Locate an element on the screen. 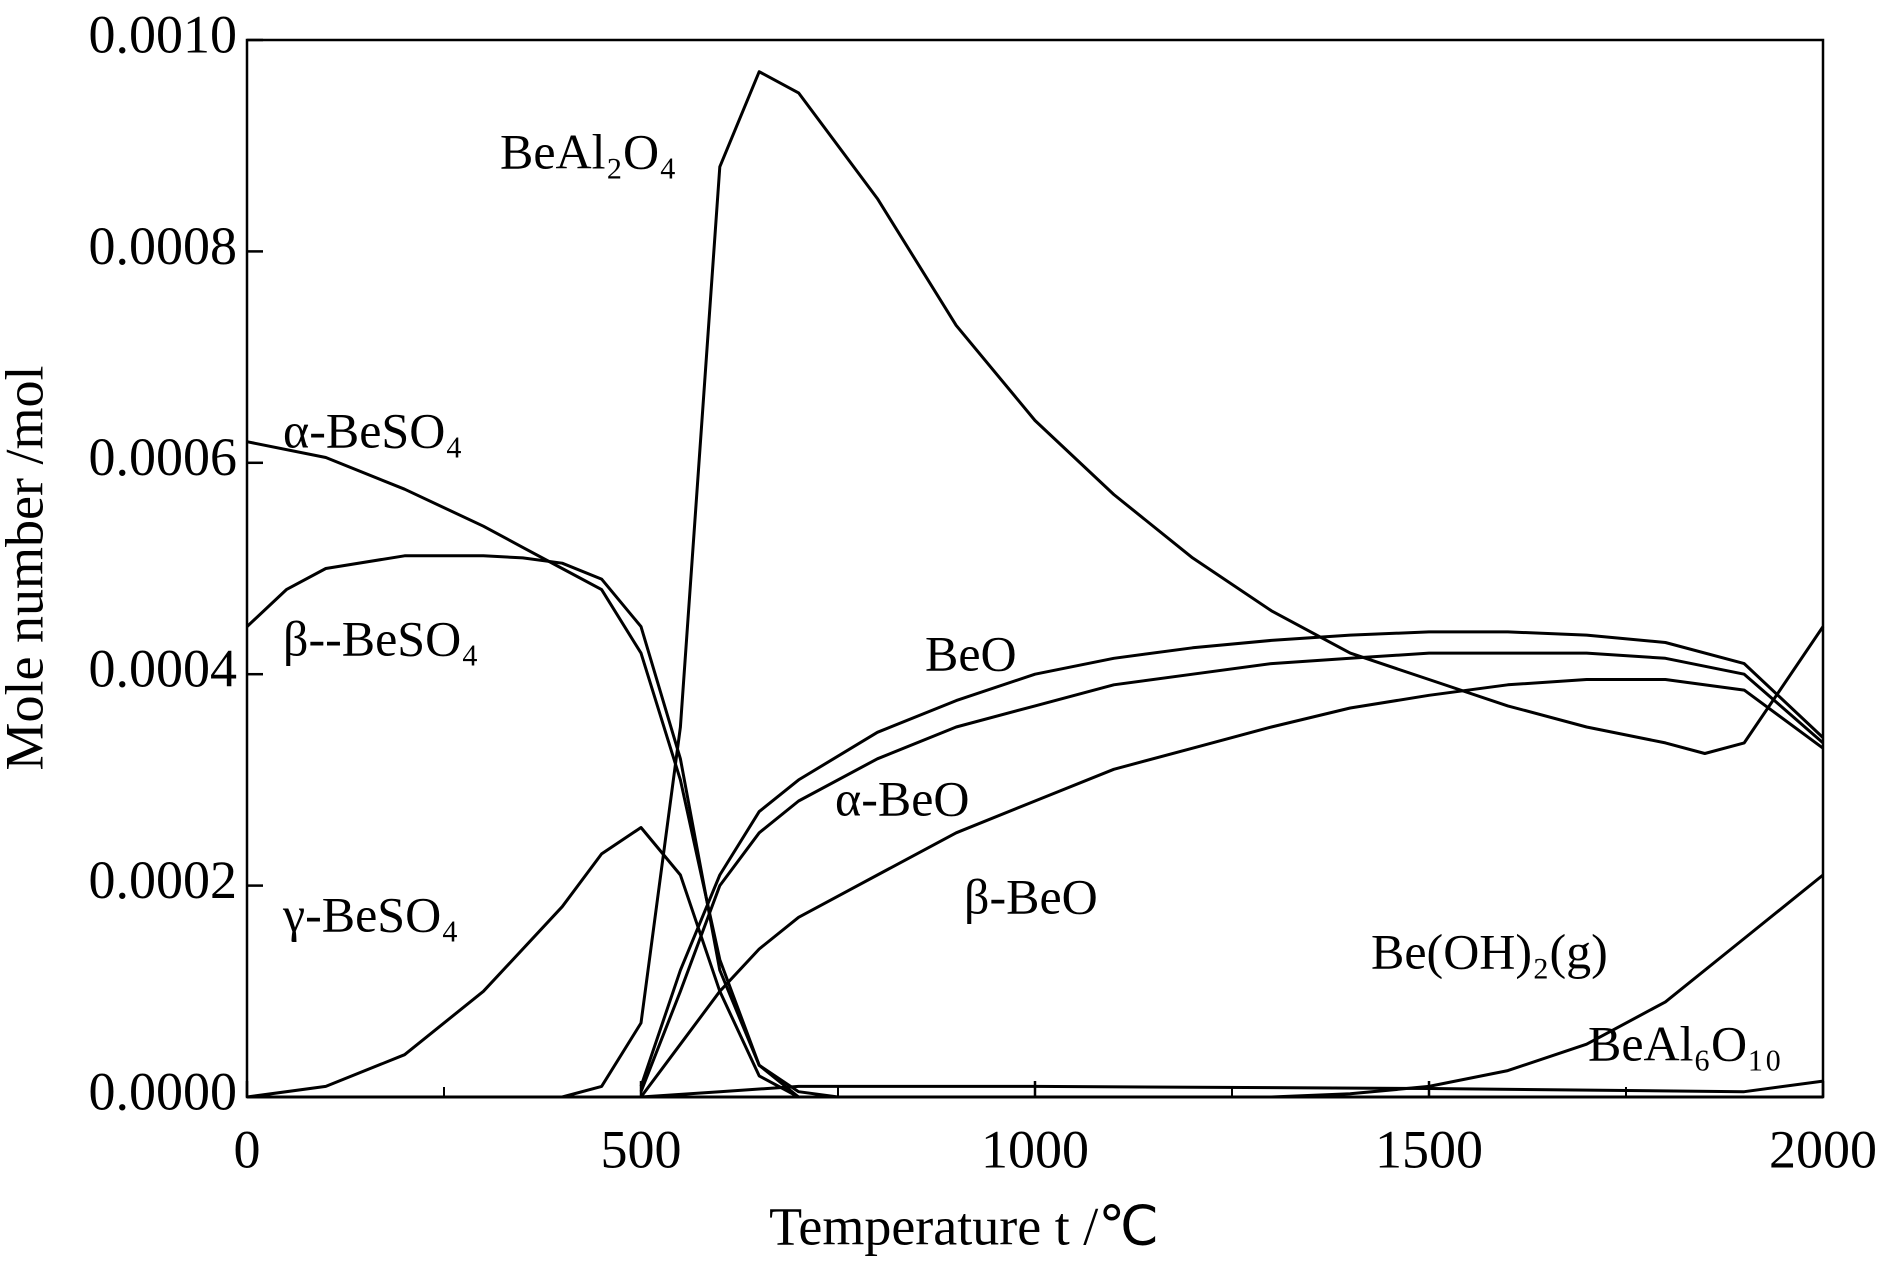 The height and width of the screenshot is (1276, 1890). y-tick-label: 0.0008 is located at coordinates (163, 246).